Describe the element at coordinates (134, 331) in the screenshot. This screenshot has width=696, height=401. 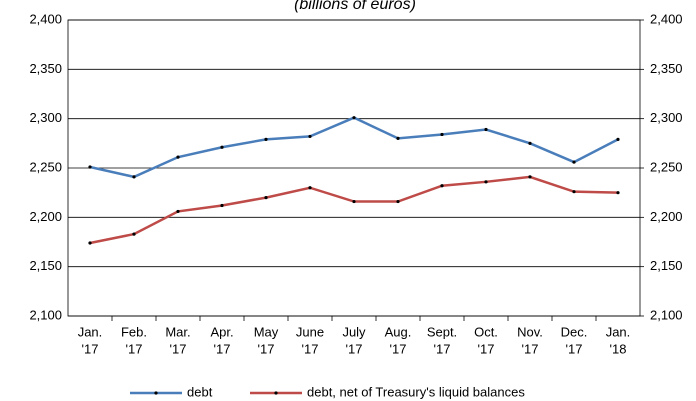
I see `x-tick-label: Feb.` at that location.